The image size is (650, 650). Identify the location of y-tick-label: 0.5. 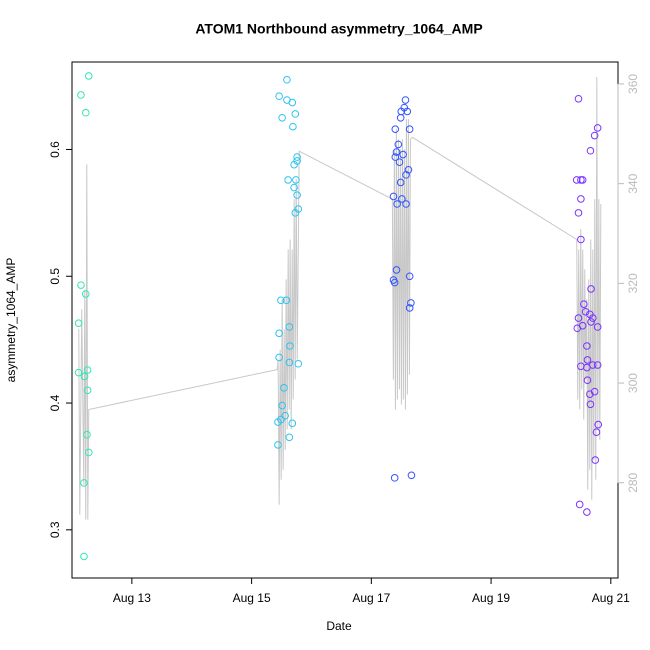
(55, 276).